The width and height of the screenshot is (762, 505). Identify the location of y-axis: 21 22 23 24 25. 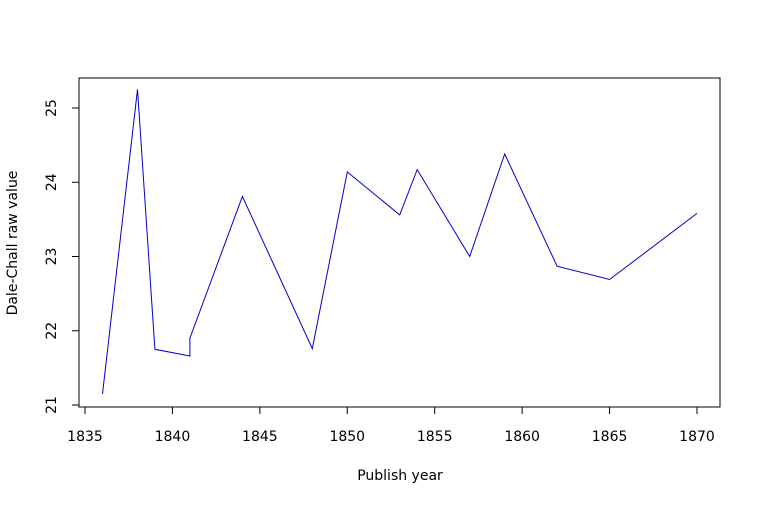
(62, 256).